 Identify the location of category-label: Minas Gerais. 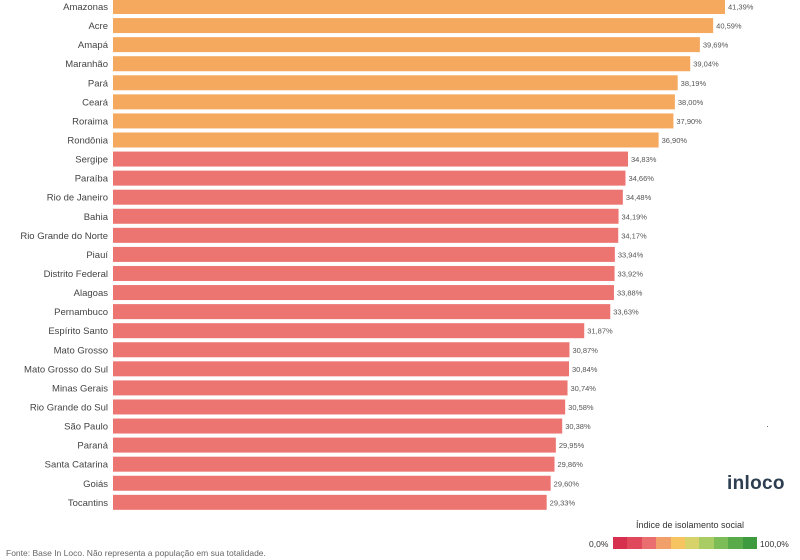
(80, 388).